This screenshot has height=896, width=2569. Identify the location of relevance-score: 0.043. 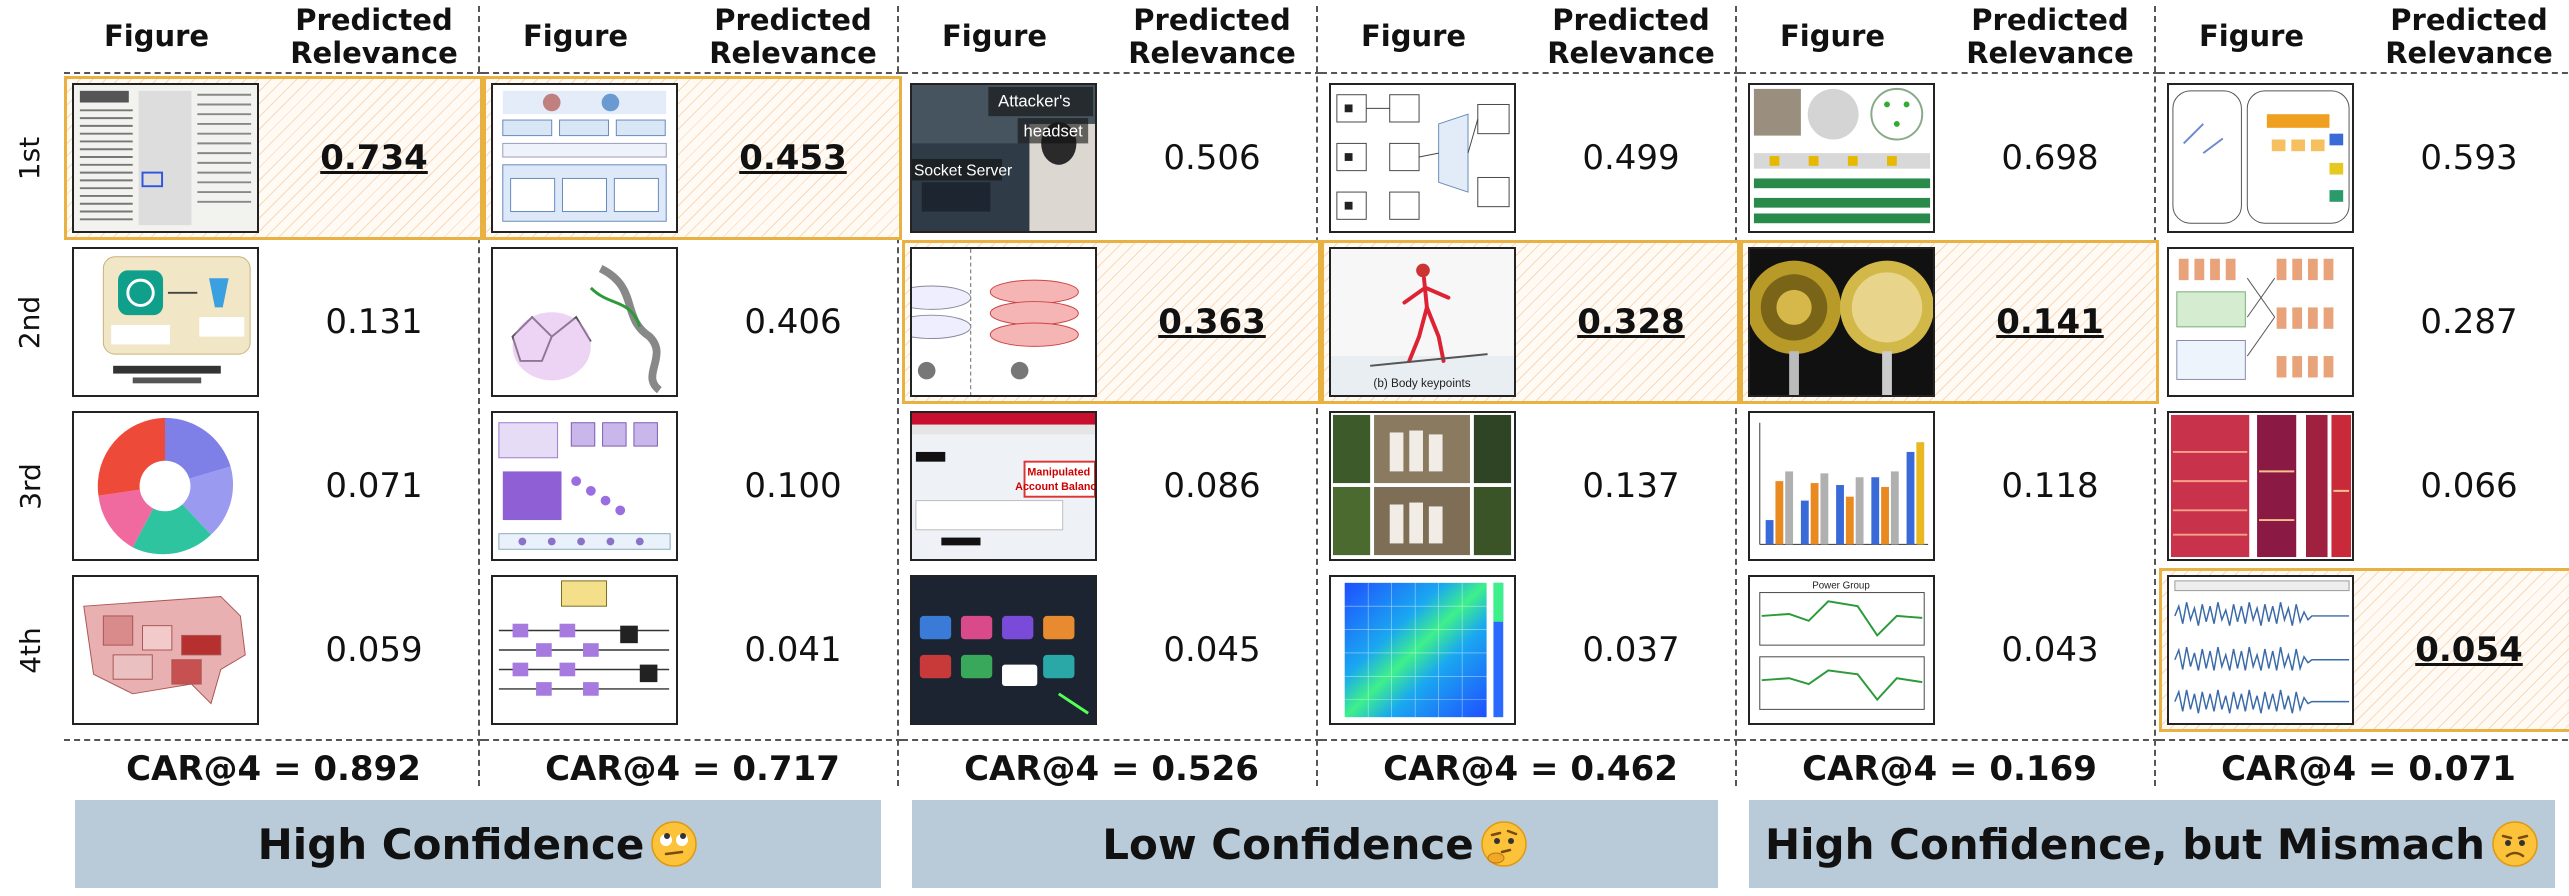
(2050, 650).